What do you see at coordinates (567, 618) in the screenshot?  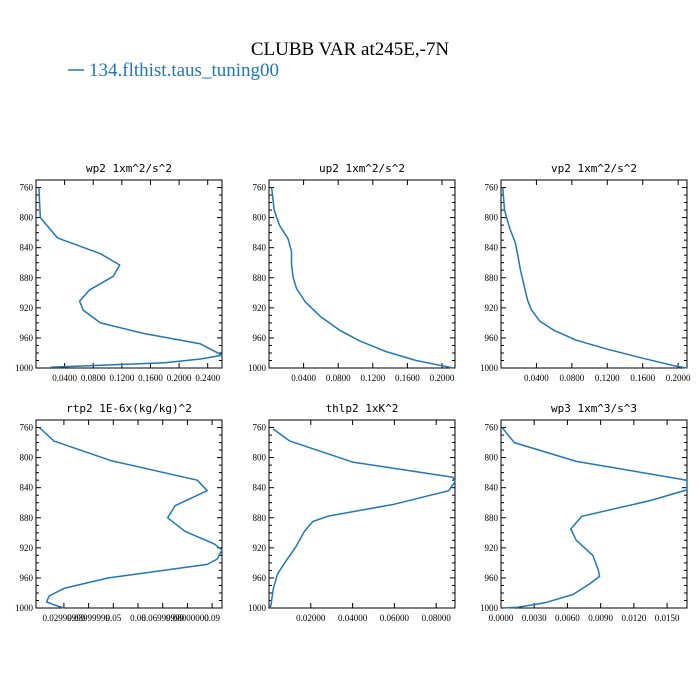 I see `x-tick-label: 0.0060` at bounding box center [567, 618].